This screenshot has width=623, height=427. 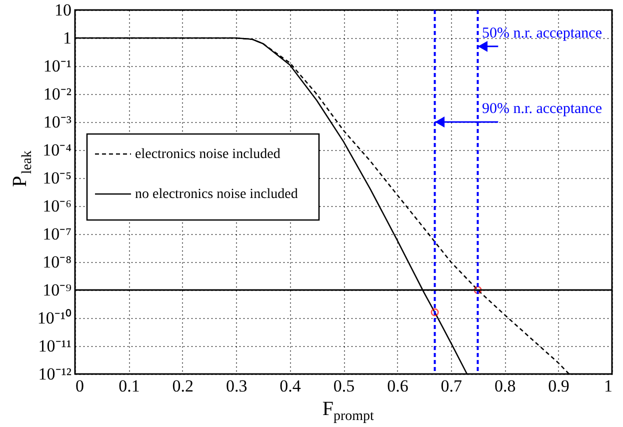 What do you see at coordinates (67, 38) in the screenshot?
I see `y-tick-label: 1` at bounding box center [67, 38].